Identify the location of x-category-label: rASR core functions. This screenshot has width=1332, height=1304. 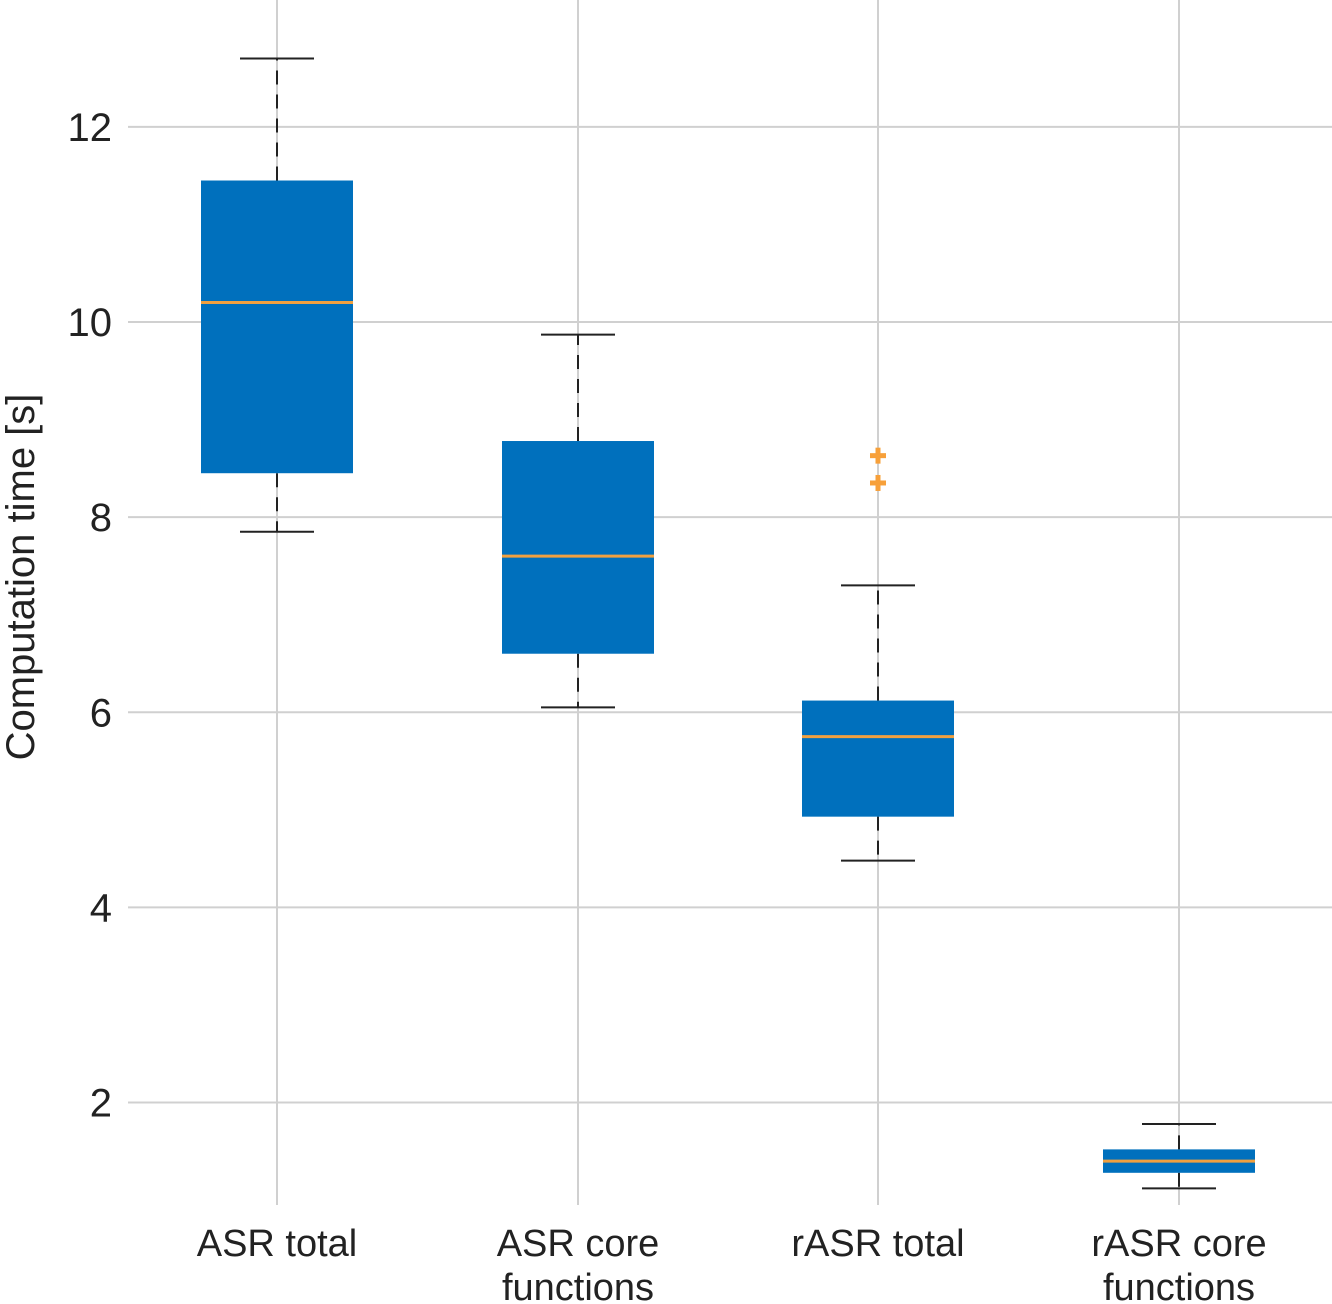
(1178, 1263).